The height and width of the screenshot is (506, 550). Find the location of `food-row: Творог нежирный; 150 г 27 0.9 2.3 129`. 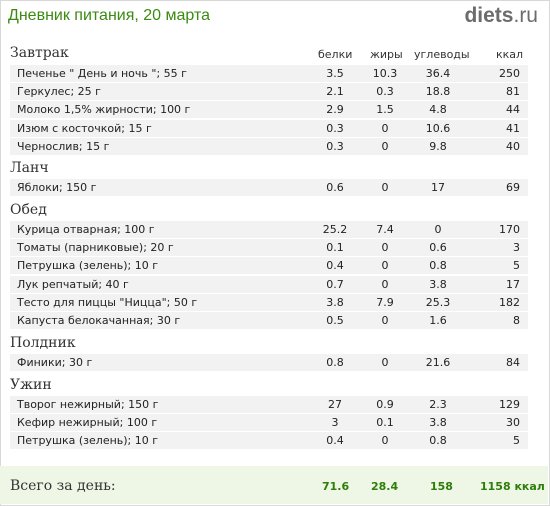

food-row: Творог нежирный; 150 г 27 0.9 2.3 129 is located at coordinates (269, 404).